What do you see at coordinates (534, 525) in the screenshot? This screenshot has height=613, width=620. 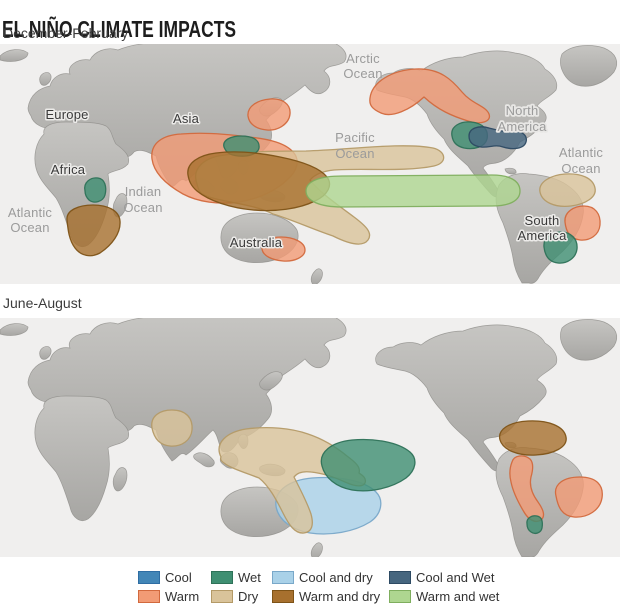 I see `region-wet-central-chile` at bounding box center [534, 525].